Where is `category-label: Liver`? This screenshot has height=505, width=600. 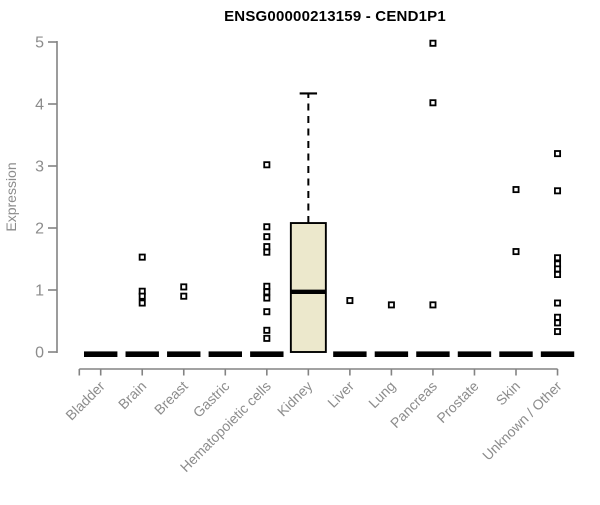 category-label: Liver is located at coordinates (340, 394).